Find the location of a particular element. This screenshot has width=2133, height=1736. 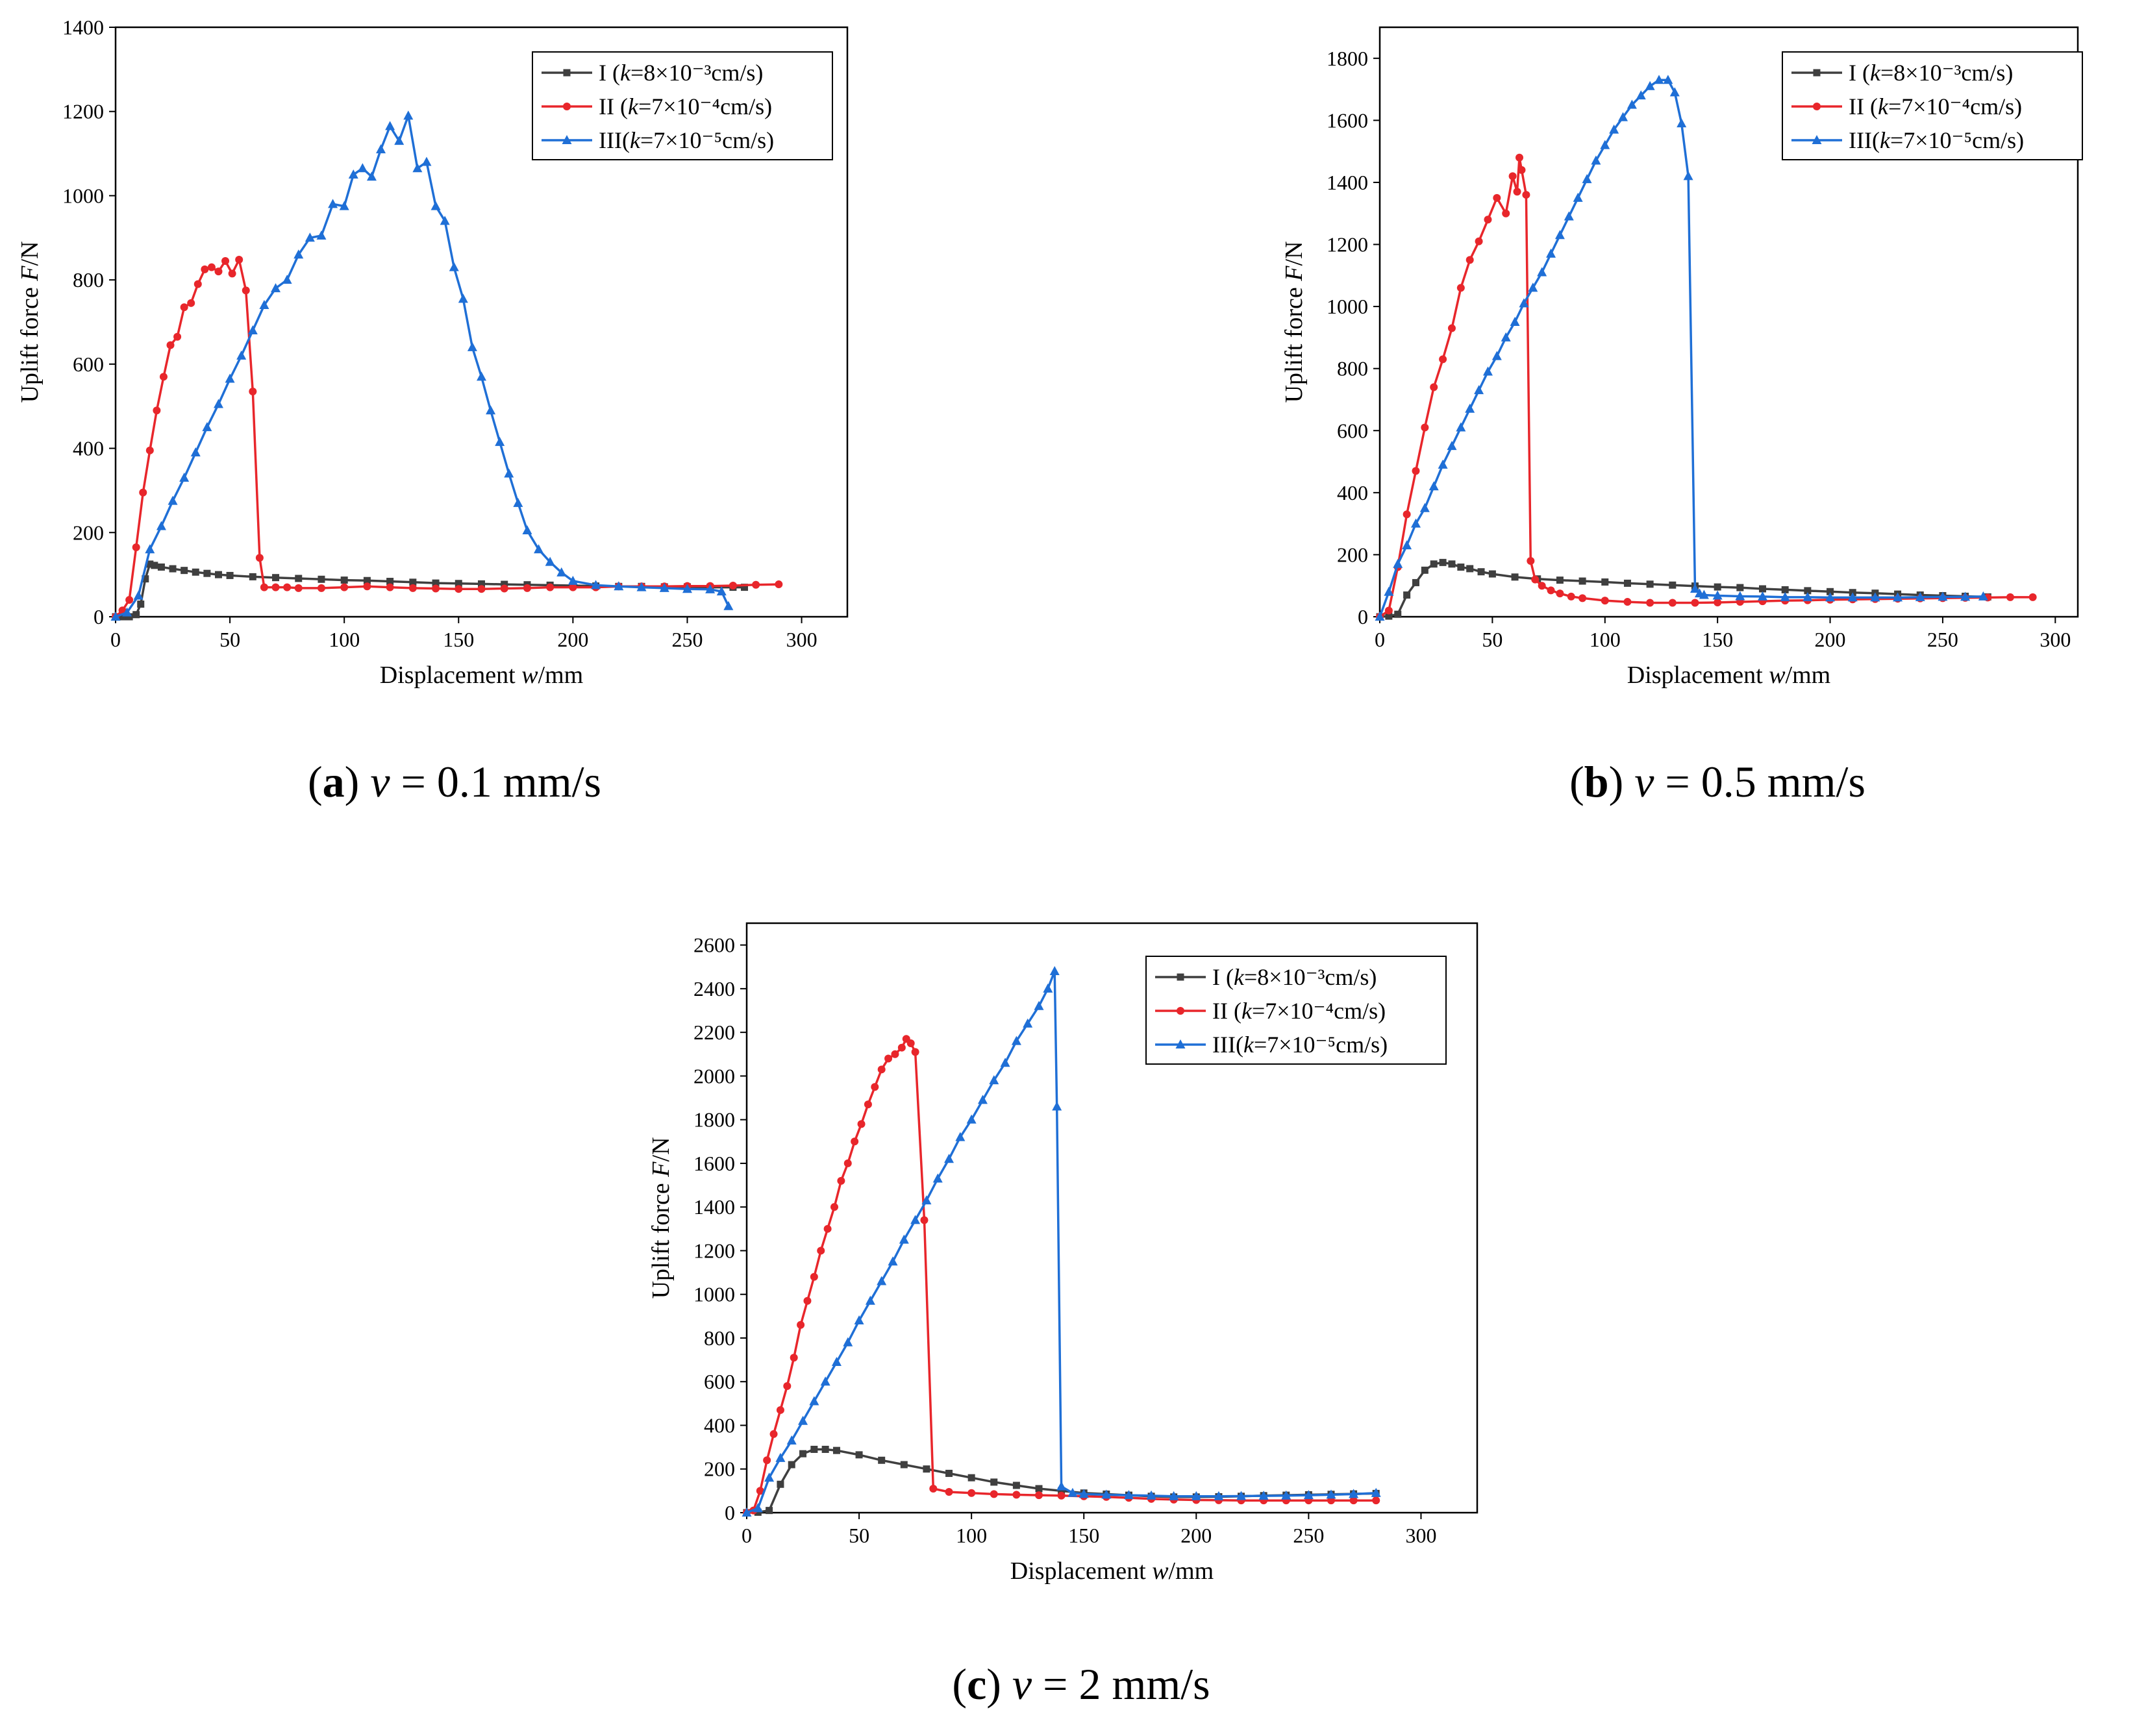

y-tick-label: 2600 is located at coordinates (714, 945).